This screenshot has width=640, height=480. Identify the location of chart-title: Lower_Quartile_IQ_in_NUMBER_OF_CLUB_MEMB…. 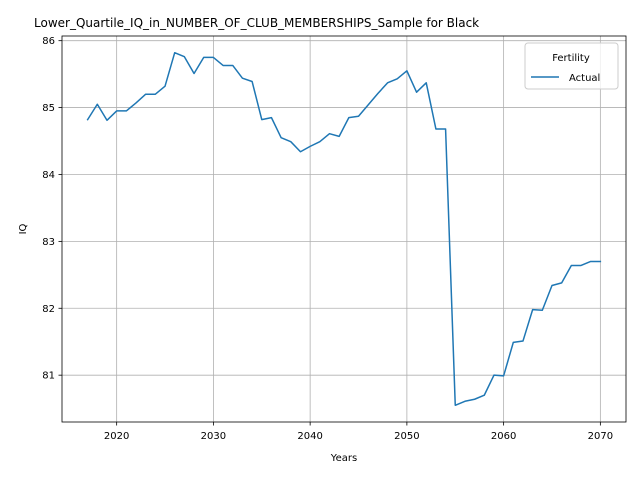
(256, 23).